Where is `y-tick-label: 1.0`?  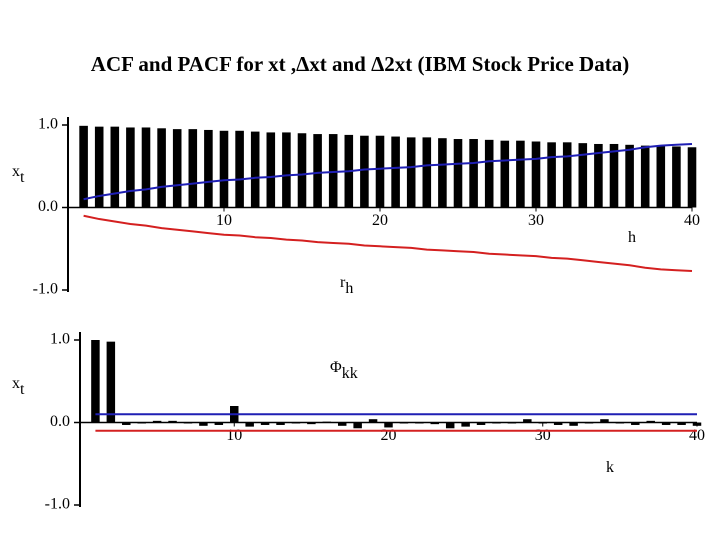 y-tick-label: 1.0 is located at coordinates (48, 124).